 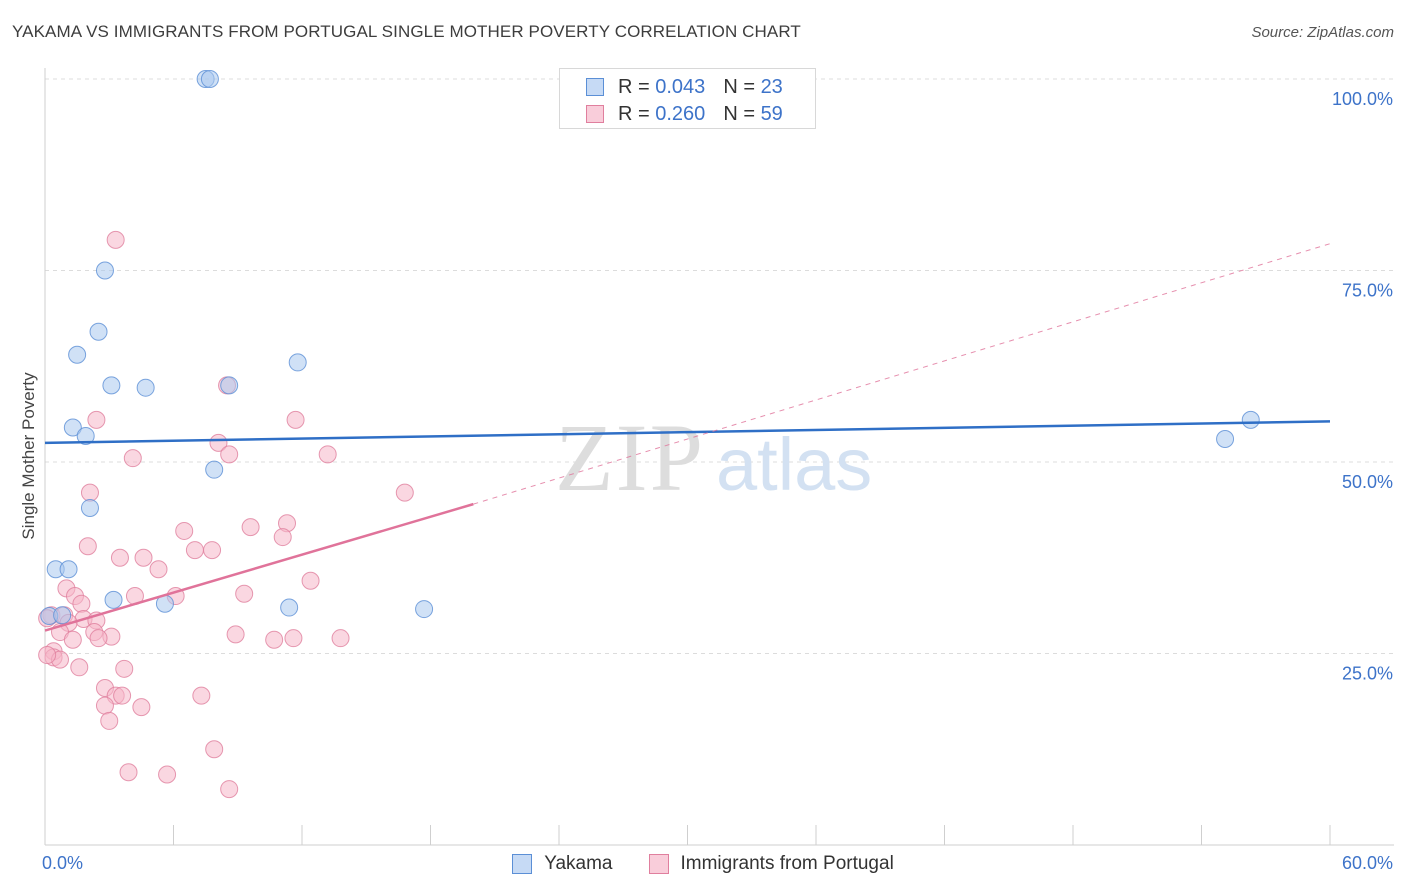 I want to click on x-tick-labels: 0.0% 60.0%, so click(x=717, y=863).